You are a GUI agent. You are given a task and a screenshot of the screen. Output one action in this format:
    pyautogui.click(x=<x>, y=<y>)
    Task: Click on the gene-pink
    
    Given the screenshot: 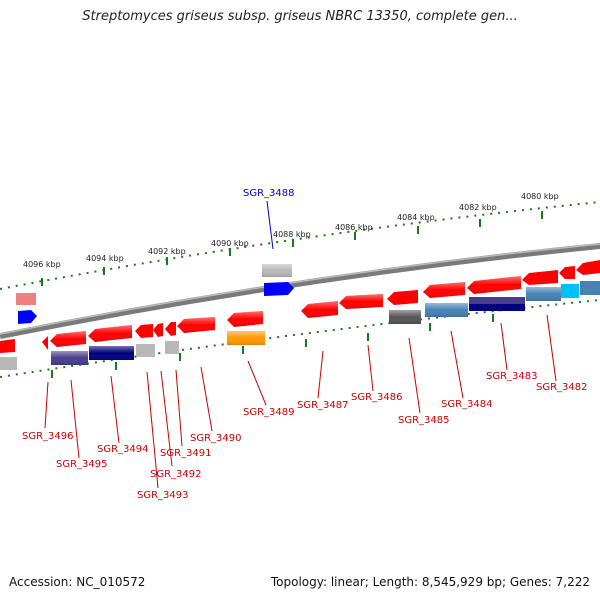 What is the action you would take?
    pyautogui.click(x=26, y=299)
    